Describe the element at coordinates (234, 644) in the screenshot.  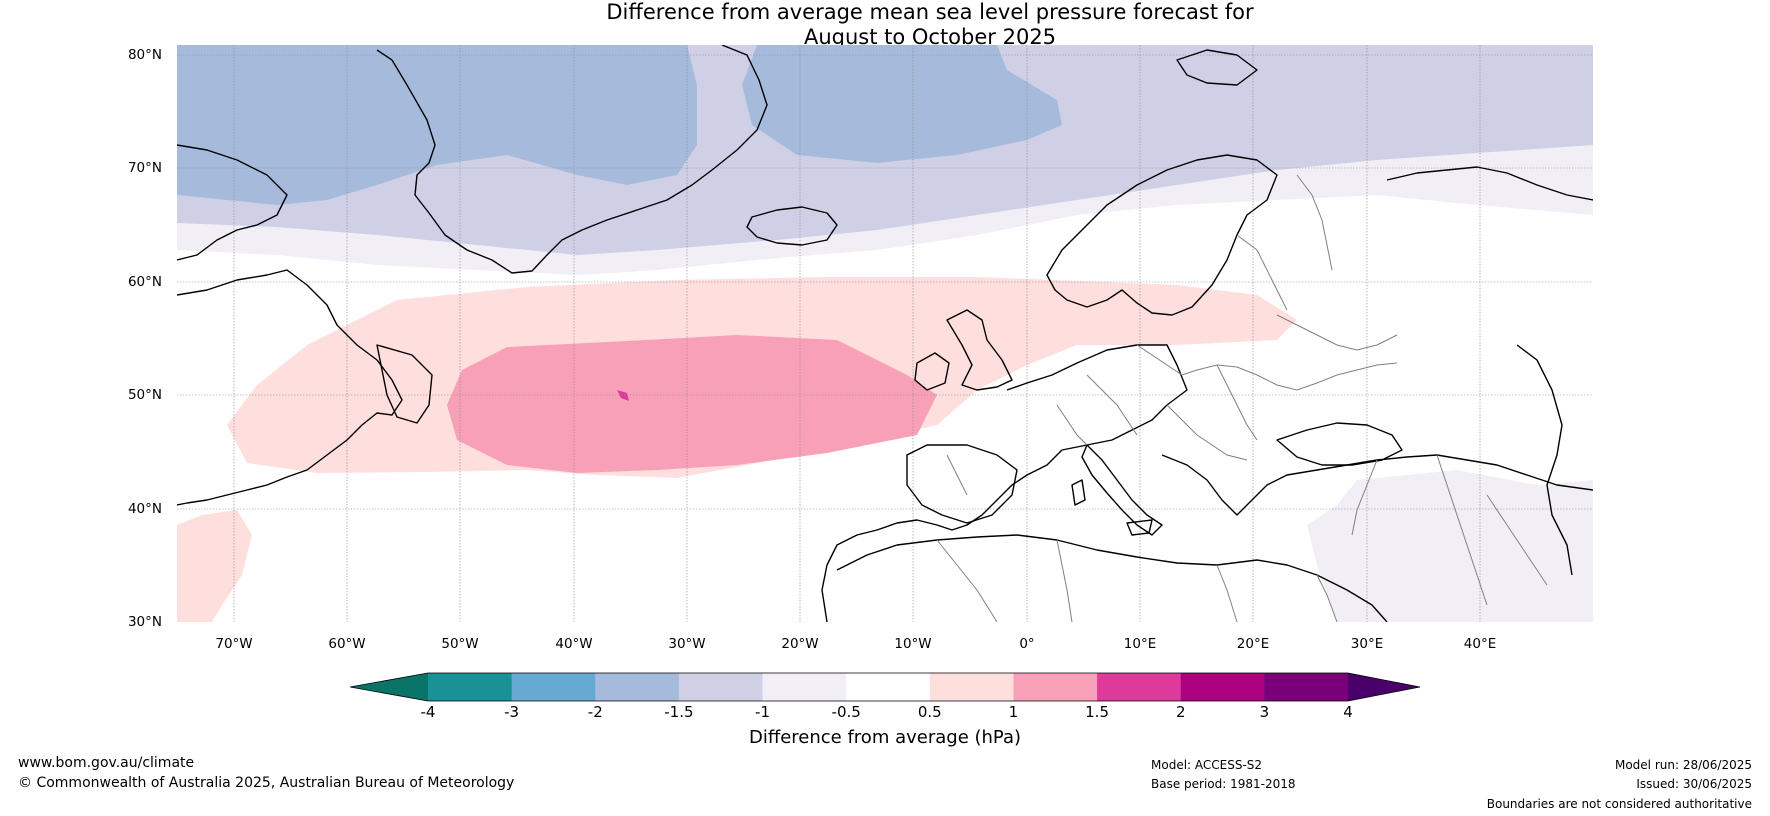
I see `lon-label-70w: 70°W` at that location.